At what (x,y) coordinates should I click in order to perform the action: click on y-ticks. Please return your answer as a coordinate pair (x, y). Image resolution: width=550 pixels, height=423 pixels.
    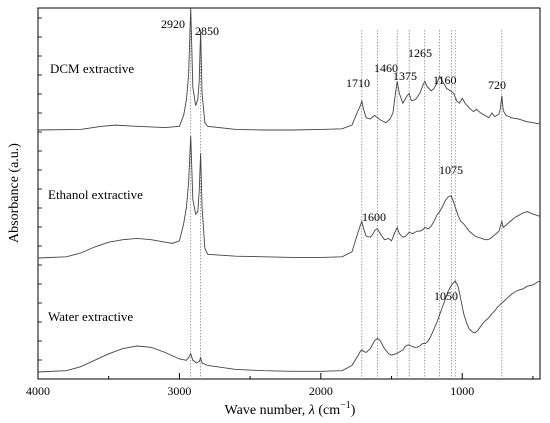
    Looking at the image, I should click on (40, 189).